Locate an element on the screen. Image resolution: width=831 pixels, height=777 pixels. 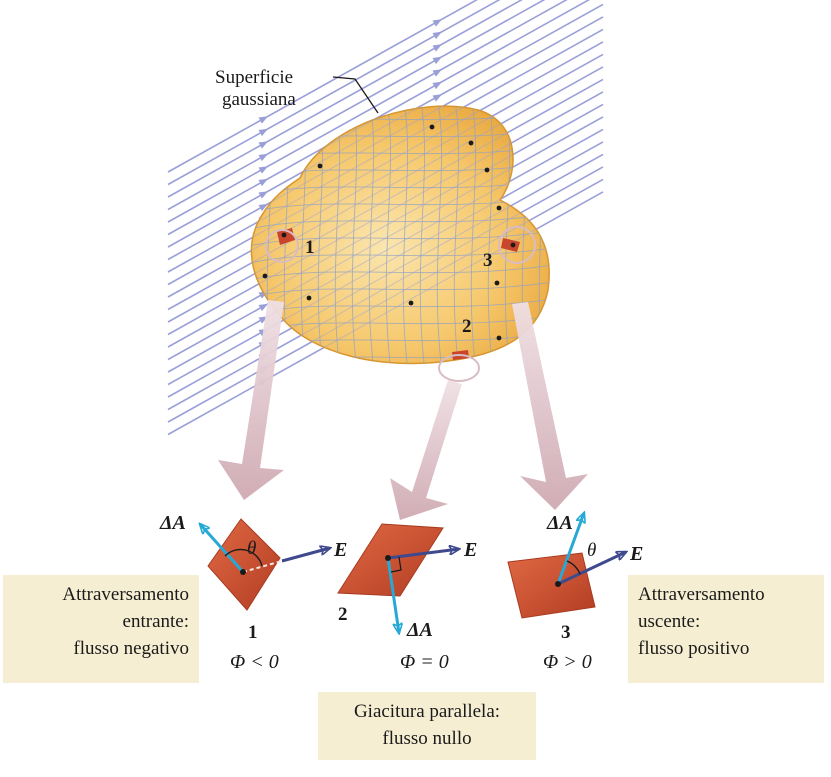
note-zero-flux: Giacitura parallela: flusso nullo is located at coordinates (427, 726).